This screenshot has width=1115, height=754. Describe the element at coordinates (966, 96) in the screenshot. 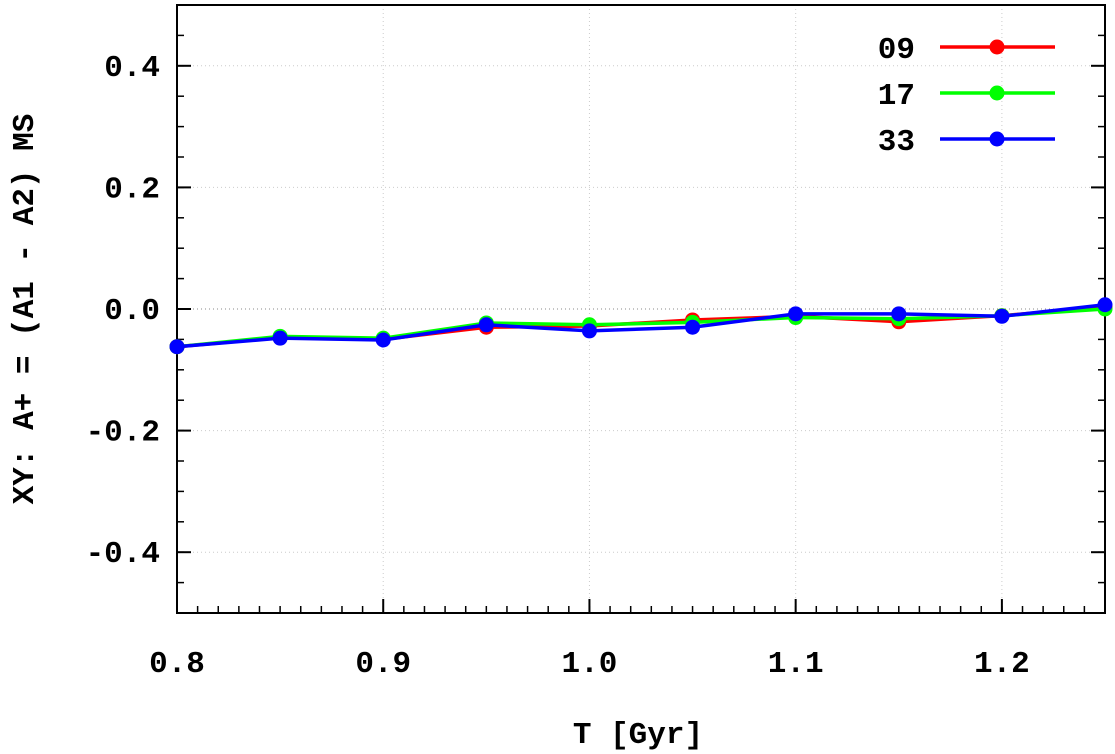

I see `legend: 09 17 33` at that location.